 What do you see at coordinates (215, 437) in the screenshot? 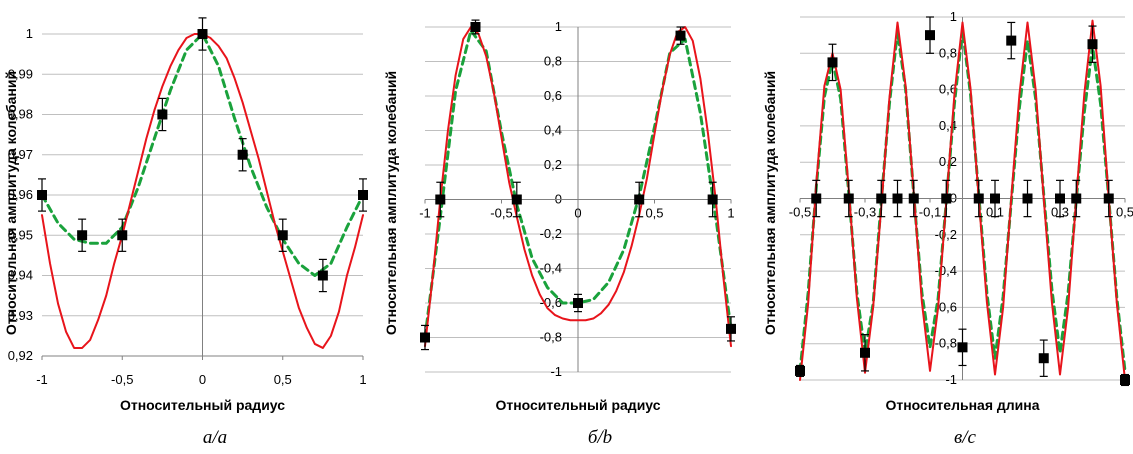
I see `panel-caption: а/a` at bounding box center [215, 437].